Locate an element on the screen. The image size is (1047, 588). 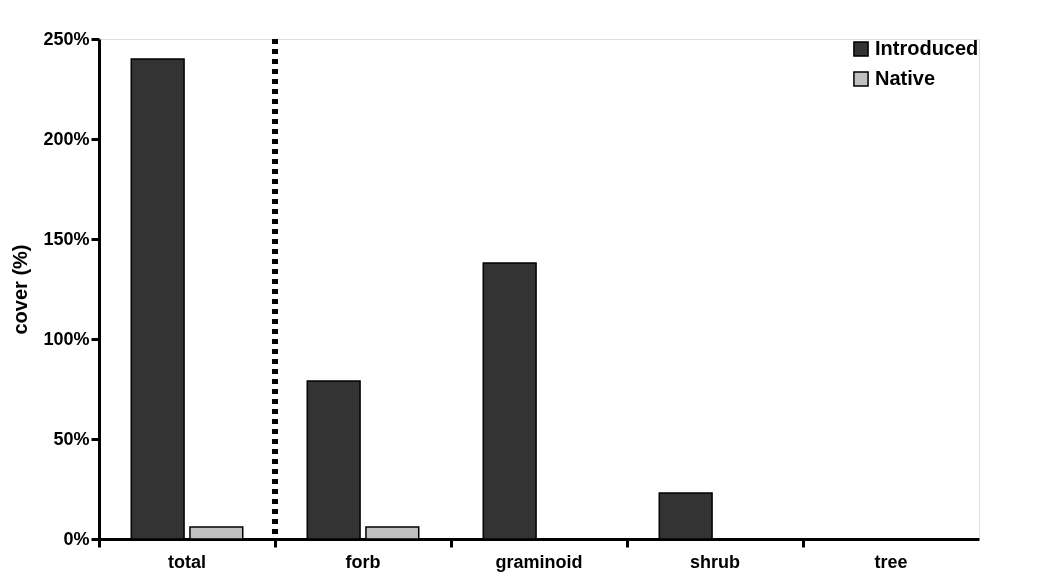
y-tick-label: 250% is located at coordinates (66, 38).